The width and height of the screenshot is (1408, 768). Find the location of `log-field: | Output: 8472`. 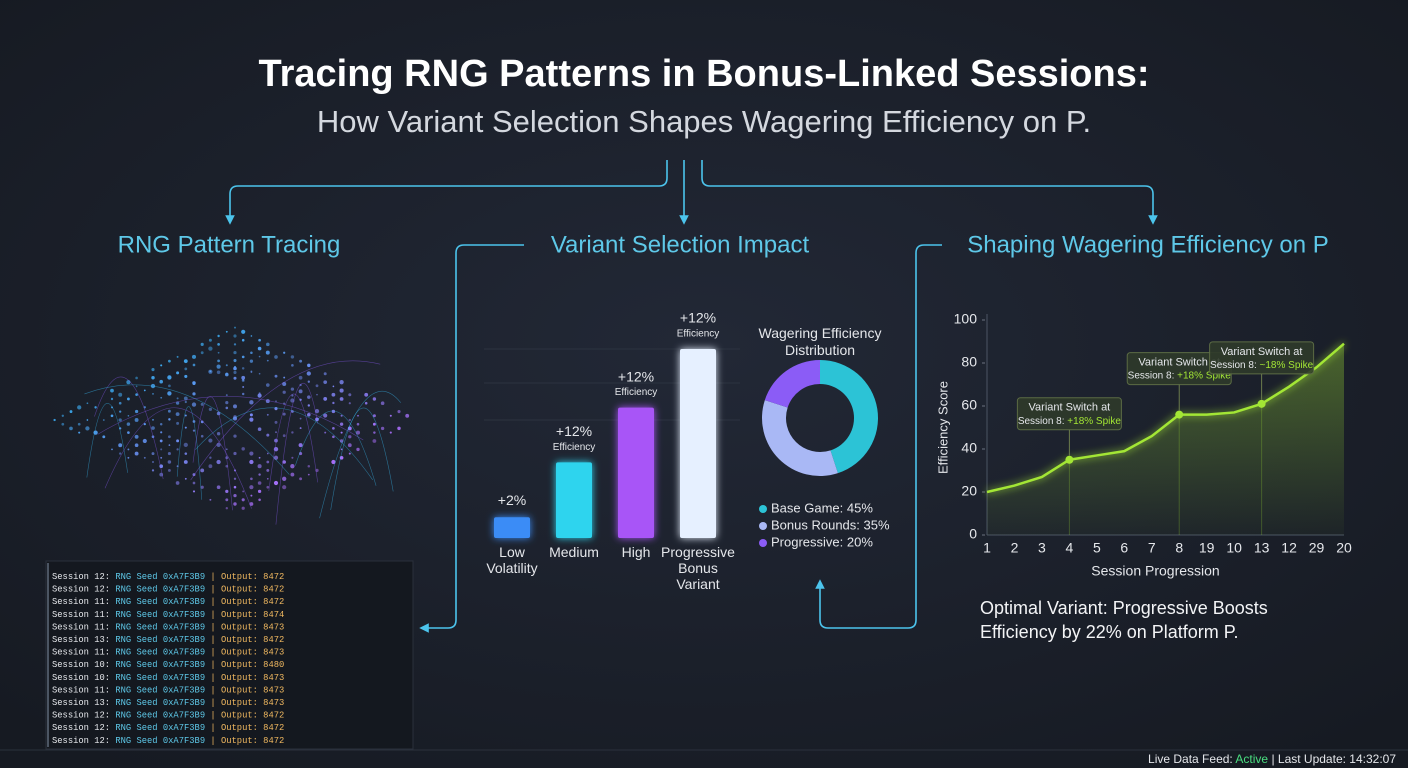

log-field: | Output: 8472 is located at coordinates (247, 590).